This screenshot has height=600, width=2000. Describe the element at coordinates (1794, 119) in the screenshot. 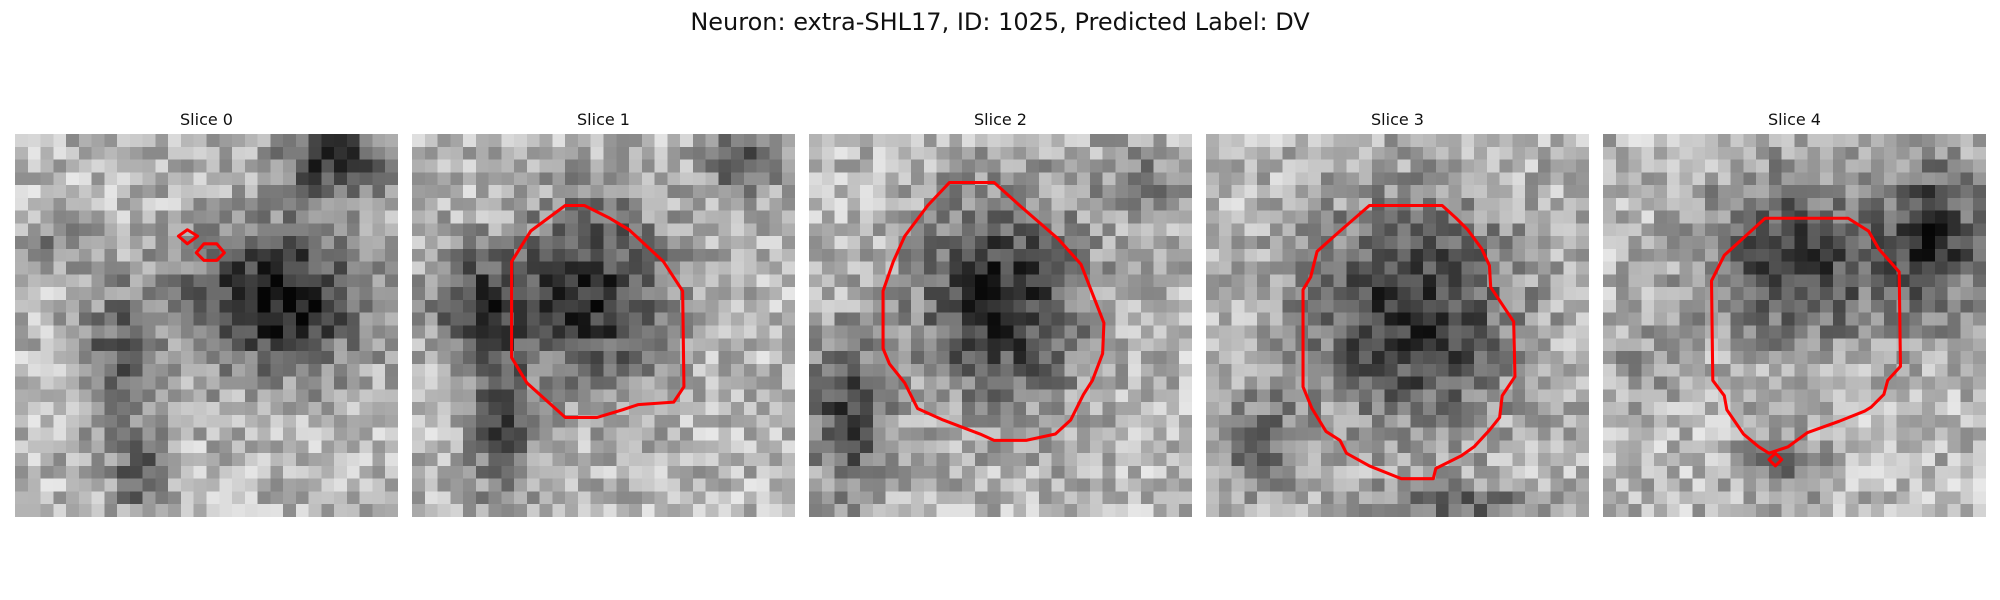

I see `slice-title: Slice 4` at that location.